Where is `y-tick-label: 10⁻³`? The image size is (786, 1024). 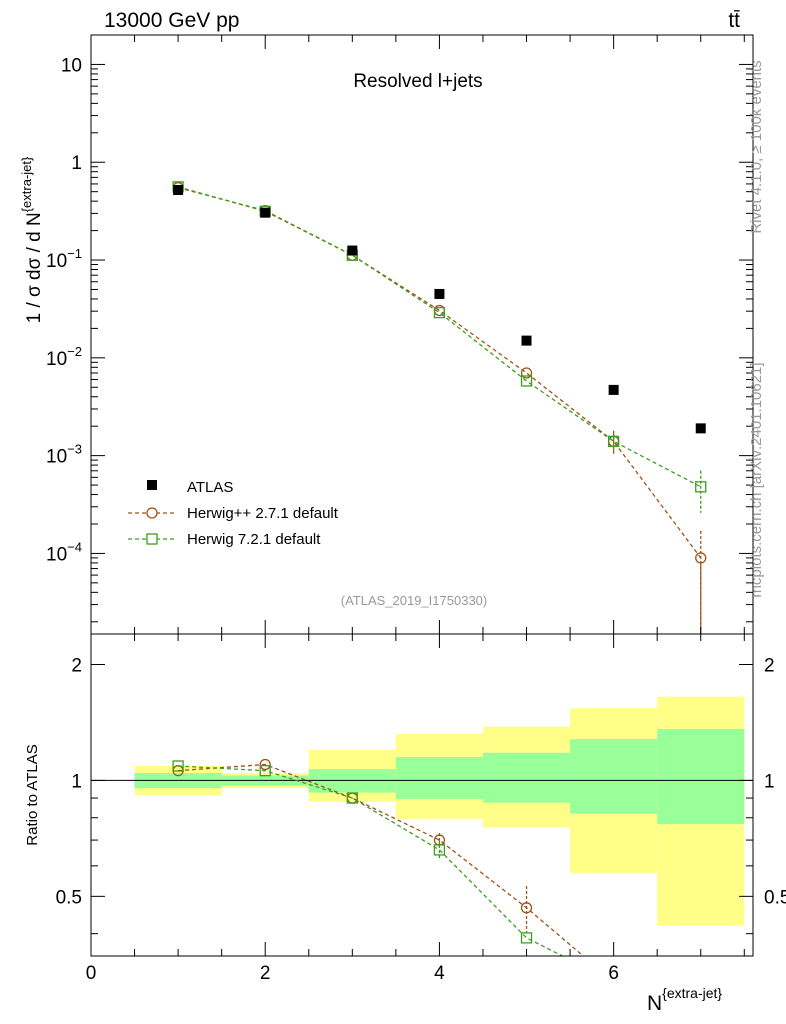 y-tick-label: 10⁻³ is located at coordinates (64, 455).